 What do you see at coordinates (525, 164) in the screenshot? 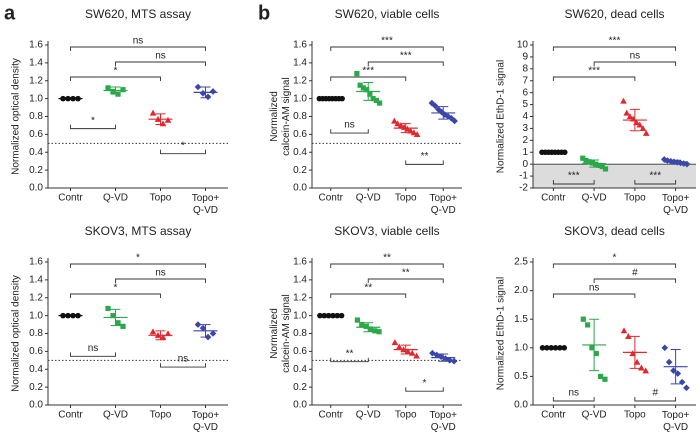
I see `y-tick-label: 0` at bounding box center [525, 164].